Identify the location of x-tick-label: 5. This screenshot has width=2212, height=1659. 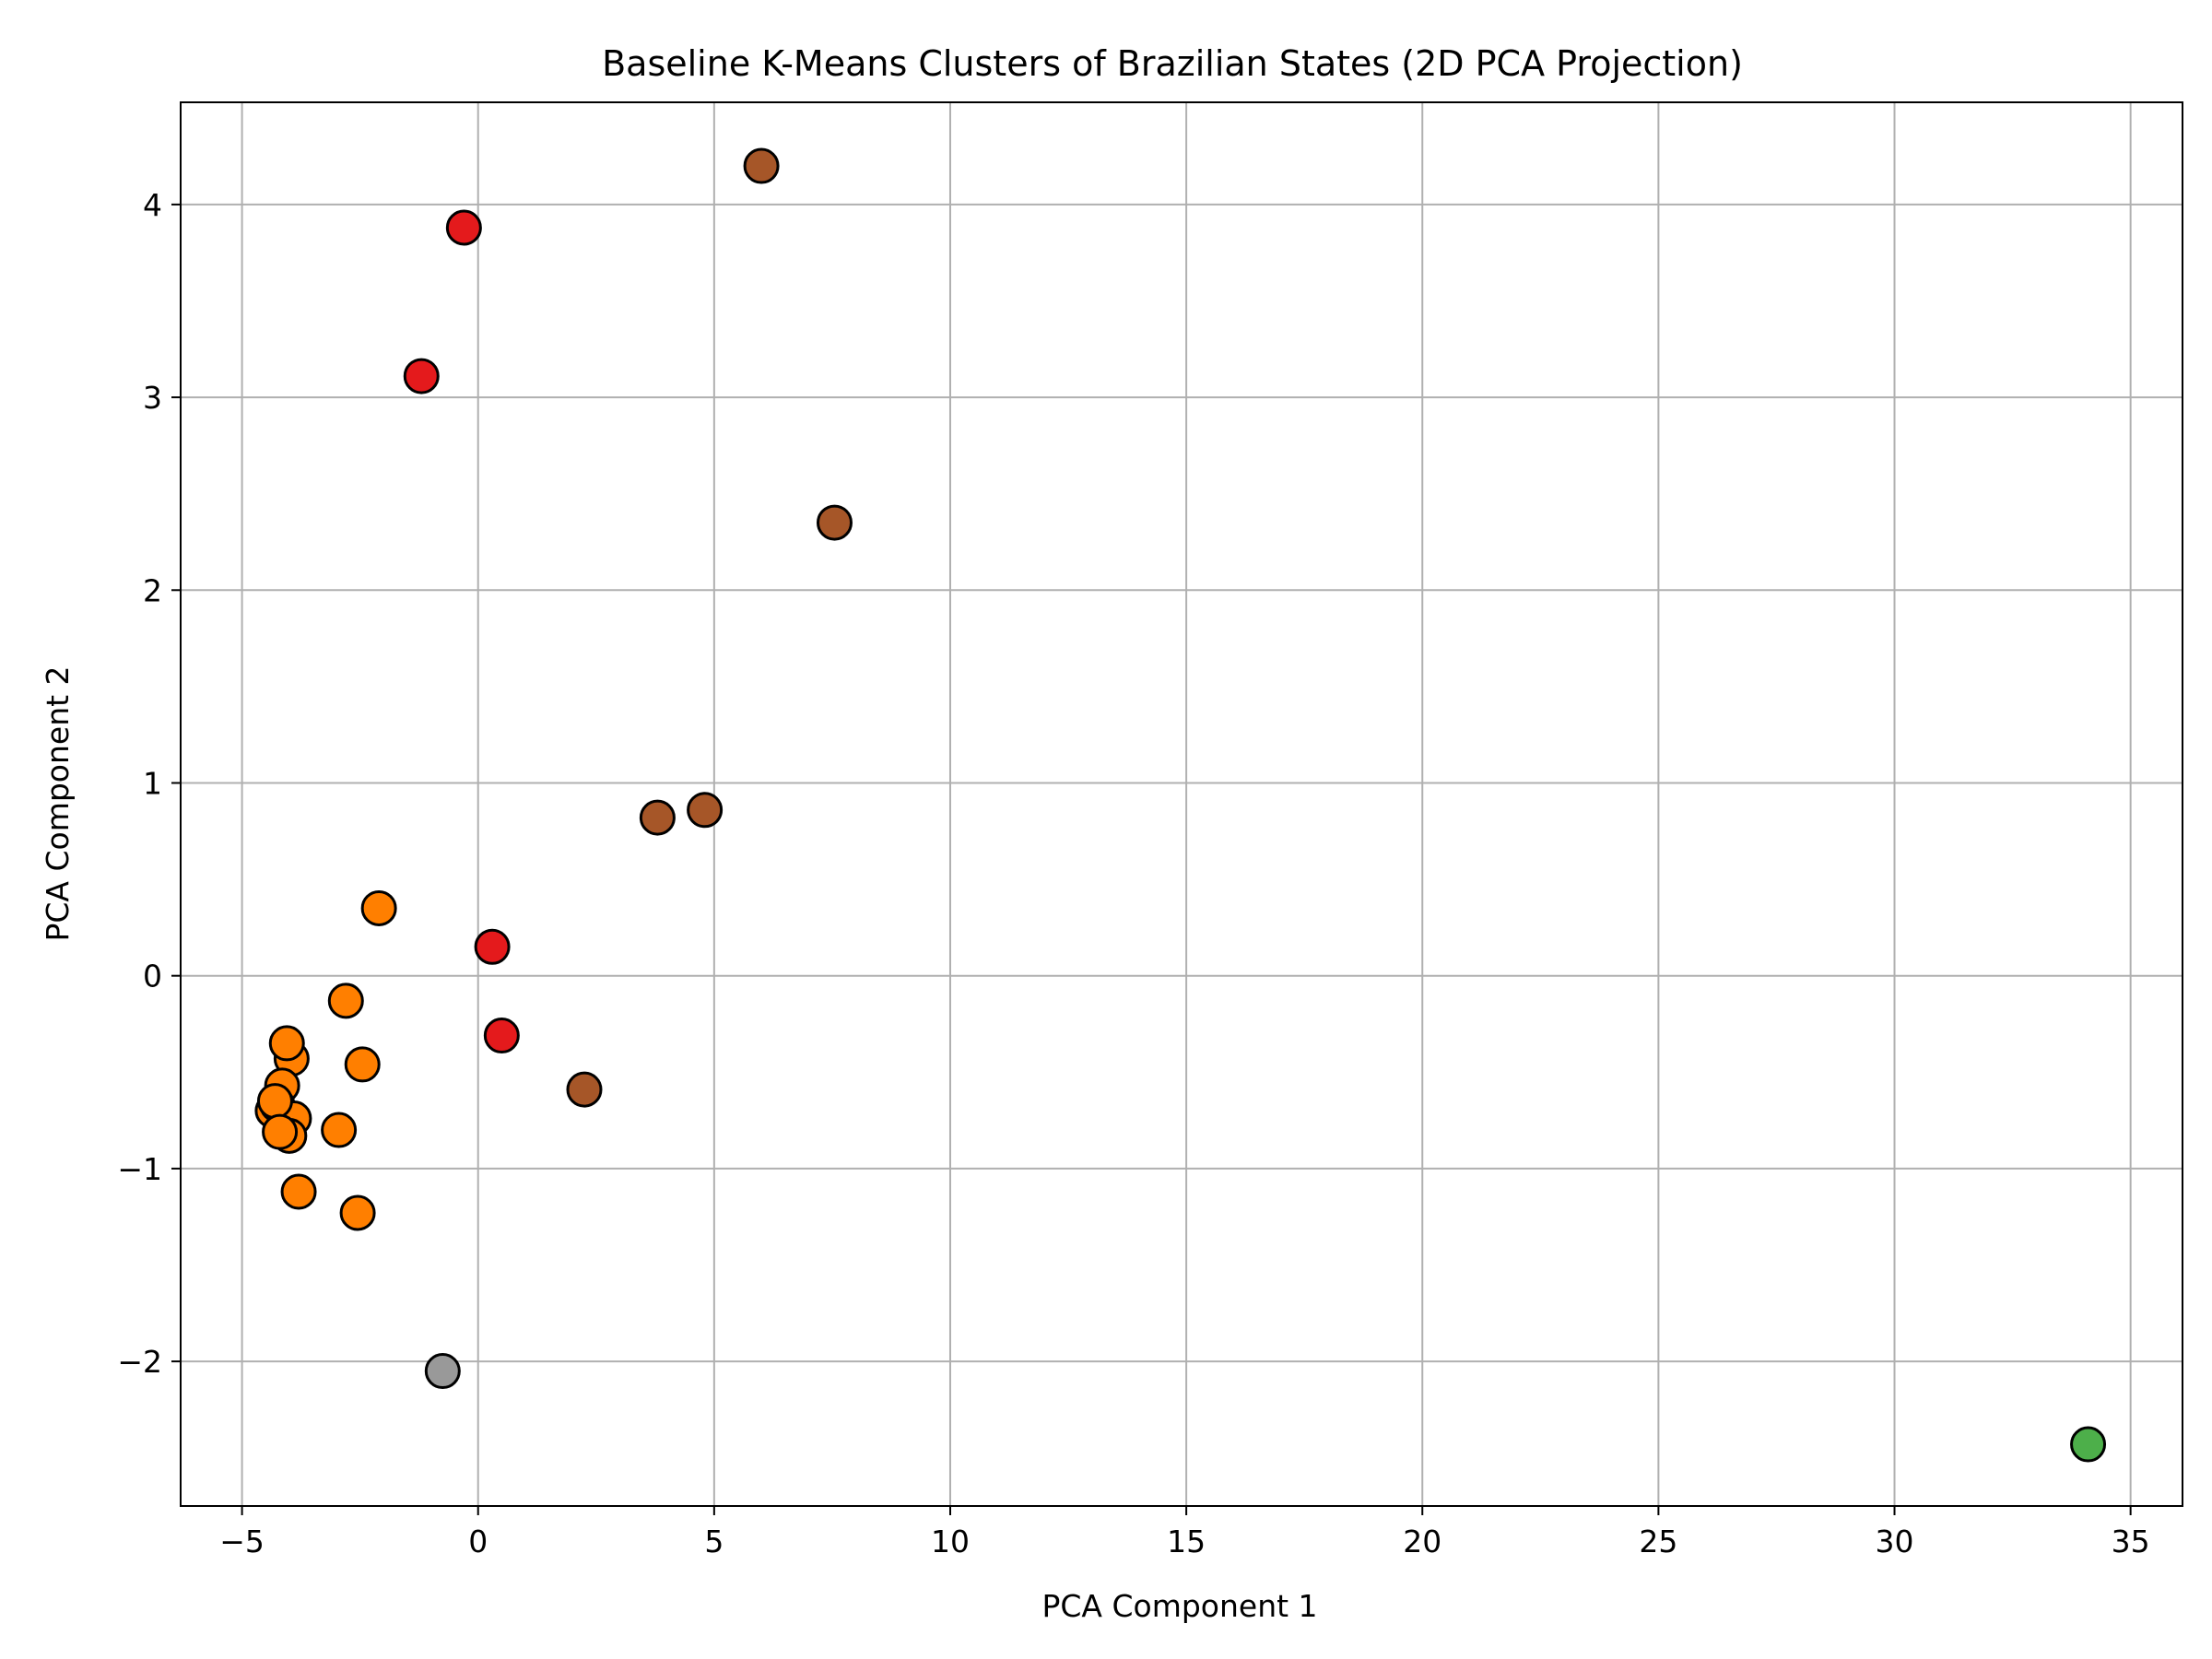
(714, 1541).